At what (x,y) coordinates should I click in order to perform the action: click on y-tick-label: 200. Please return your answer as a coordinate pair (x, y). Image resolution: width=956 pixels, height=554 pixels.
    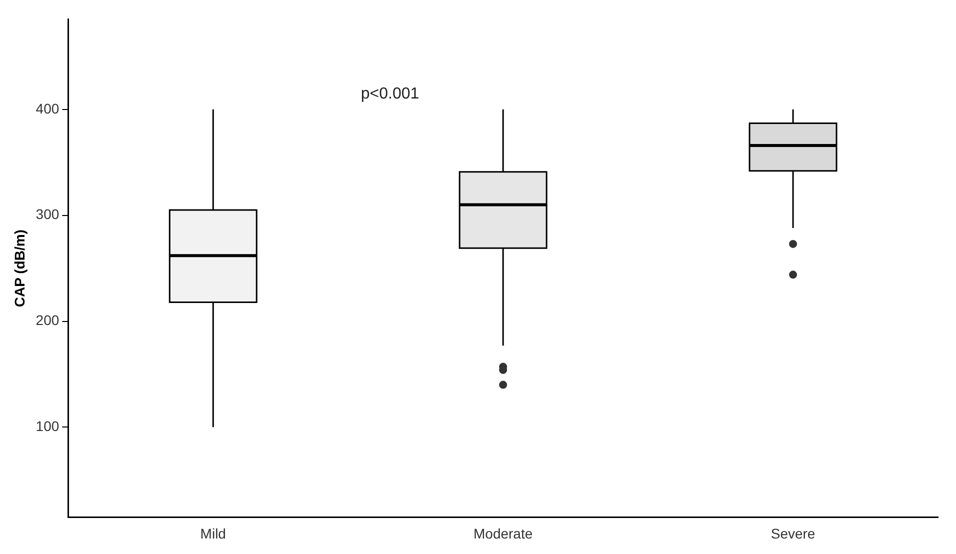
    Looking at the image, I should click on (48, 320).